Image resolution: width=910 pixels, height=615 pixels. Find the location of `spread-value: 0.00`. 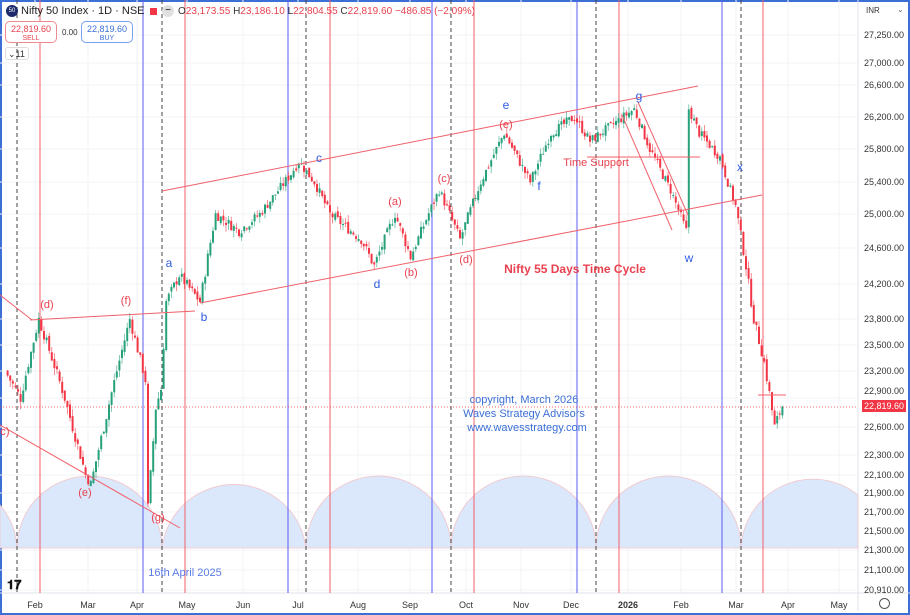

spread-value: 0.00 is located at coordinates (70, 32).